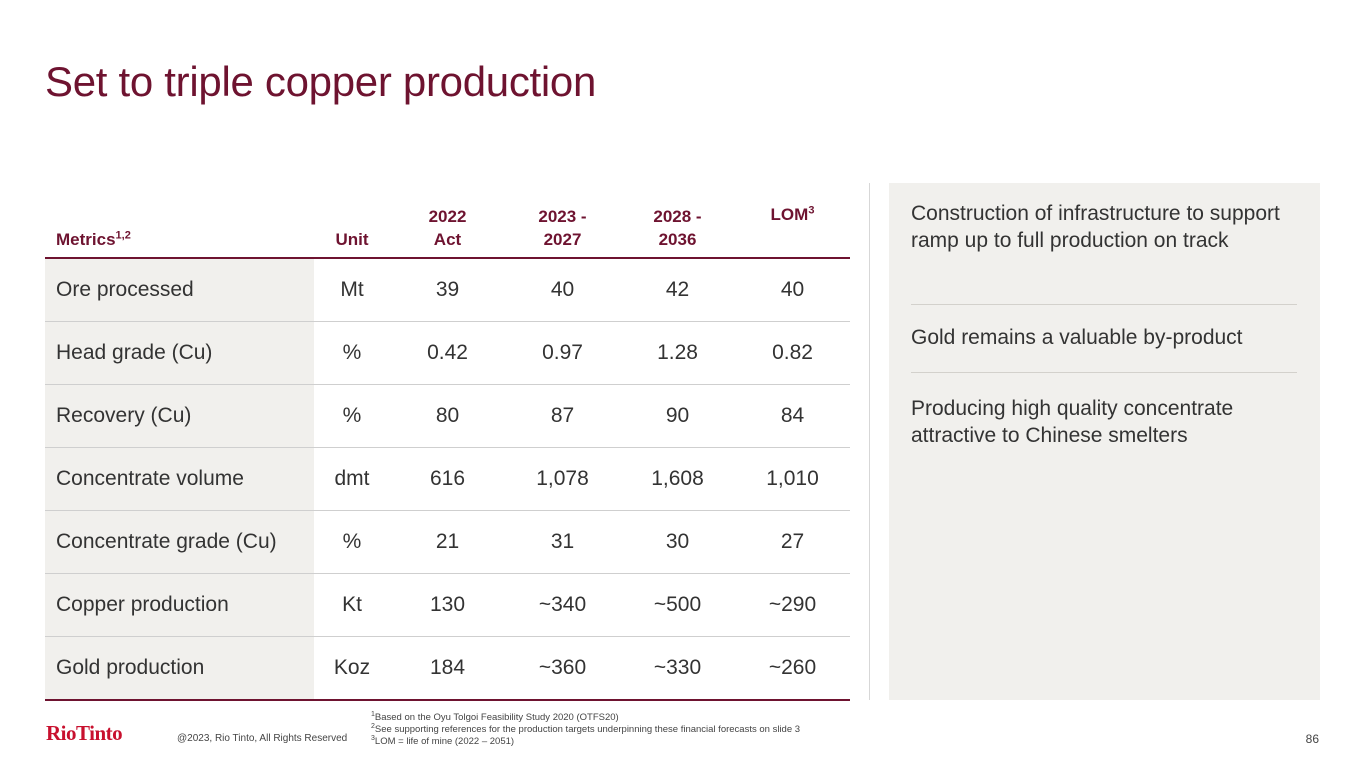 This screenshot has height=768, width=1365. I want to click on value-2023-2027: 1,078, so click(562, 479).